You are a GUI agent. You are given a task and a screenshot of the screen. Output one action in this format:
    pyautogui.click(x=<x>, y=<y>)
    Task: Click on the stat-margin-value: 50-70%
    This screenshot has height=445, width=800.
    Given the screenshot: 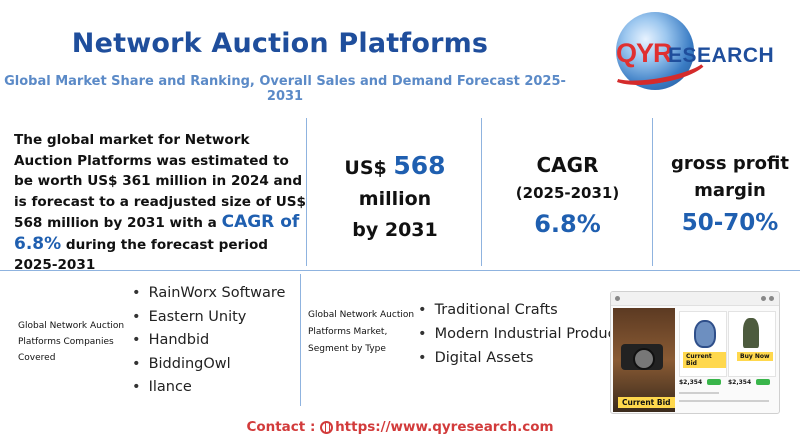 What is the action you would take?
    pyautogui.click(x=730, y=223)
    